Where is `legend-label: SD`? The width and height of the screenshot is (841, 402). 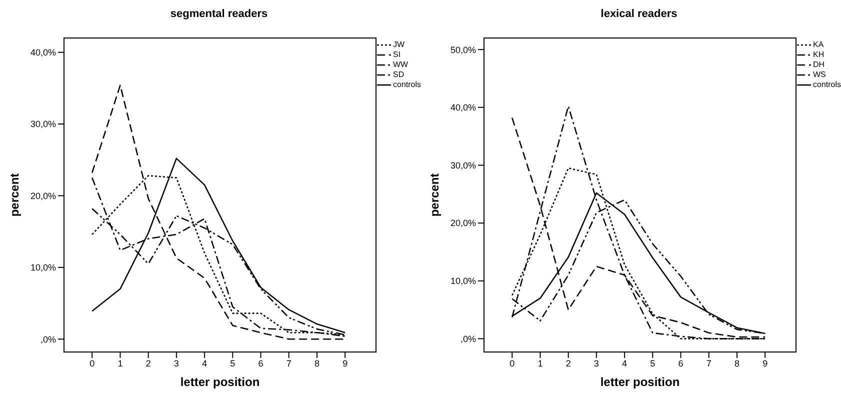 legend-label: SD is located at coordinates (398, 75).